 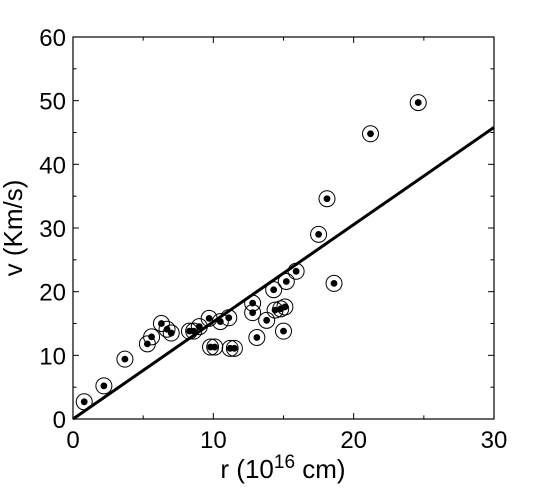 What do you see at coordinates (52, 293) in the screenshot?
I see `y-tick-label: 20` at bounding box center [52, 293].